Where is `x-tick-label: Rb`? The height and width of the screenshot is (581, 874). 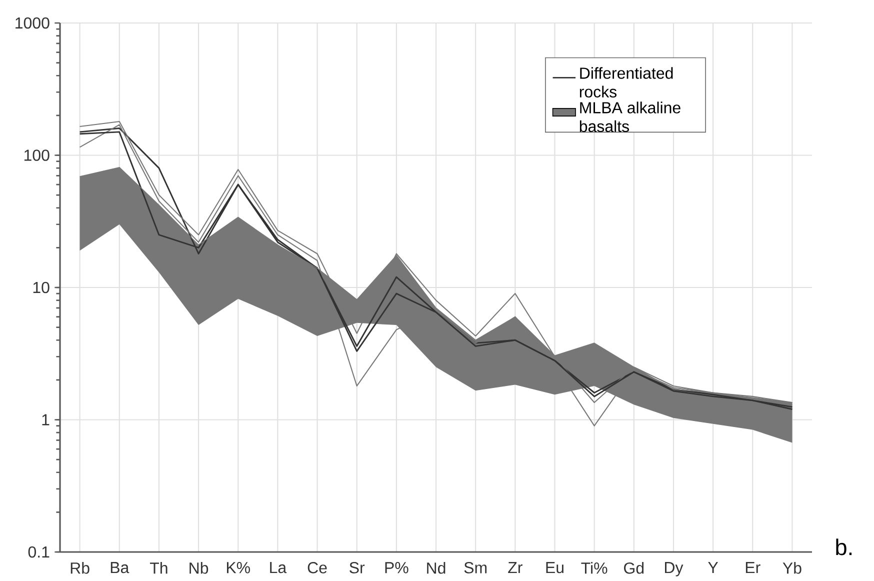
x-tick-label: Rb is located at coordinates (80, 568).